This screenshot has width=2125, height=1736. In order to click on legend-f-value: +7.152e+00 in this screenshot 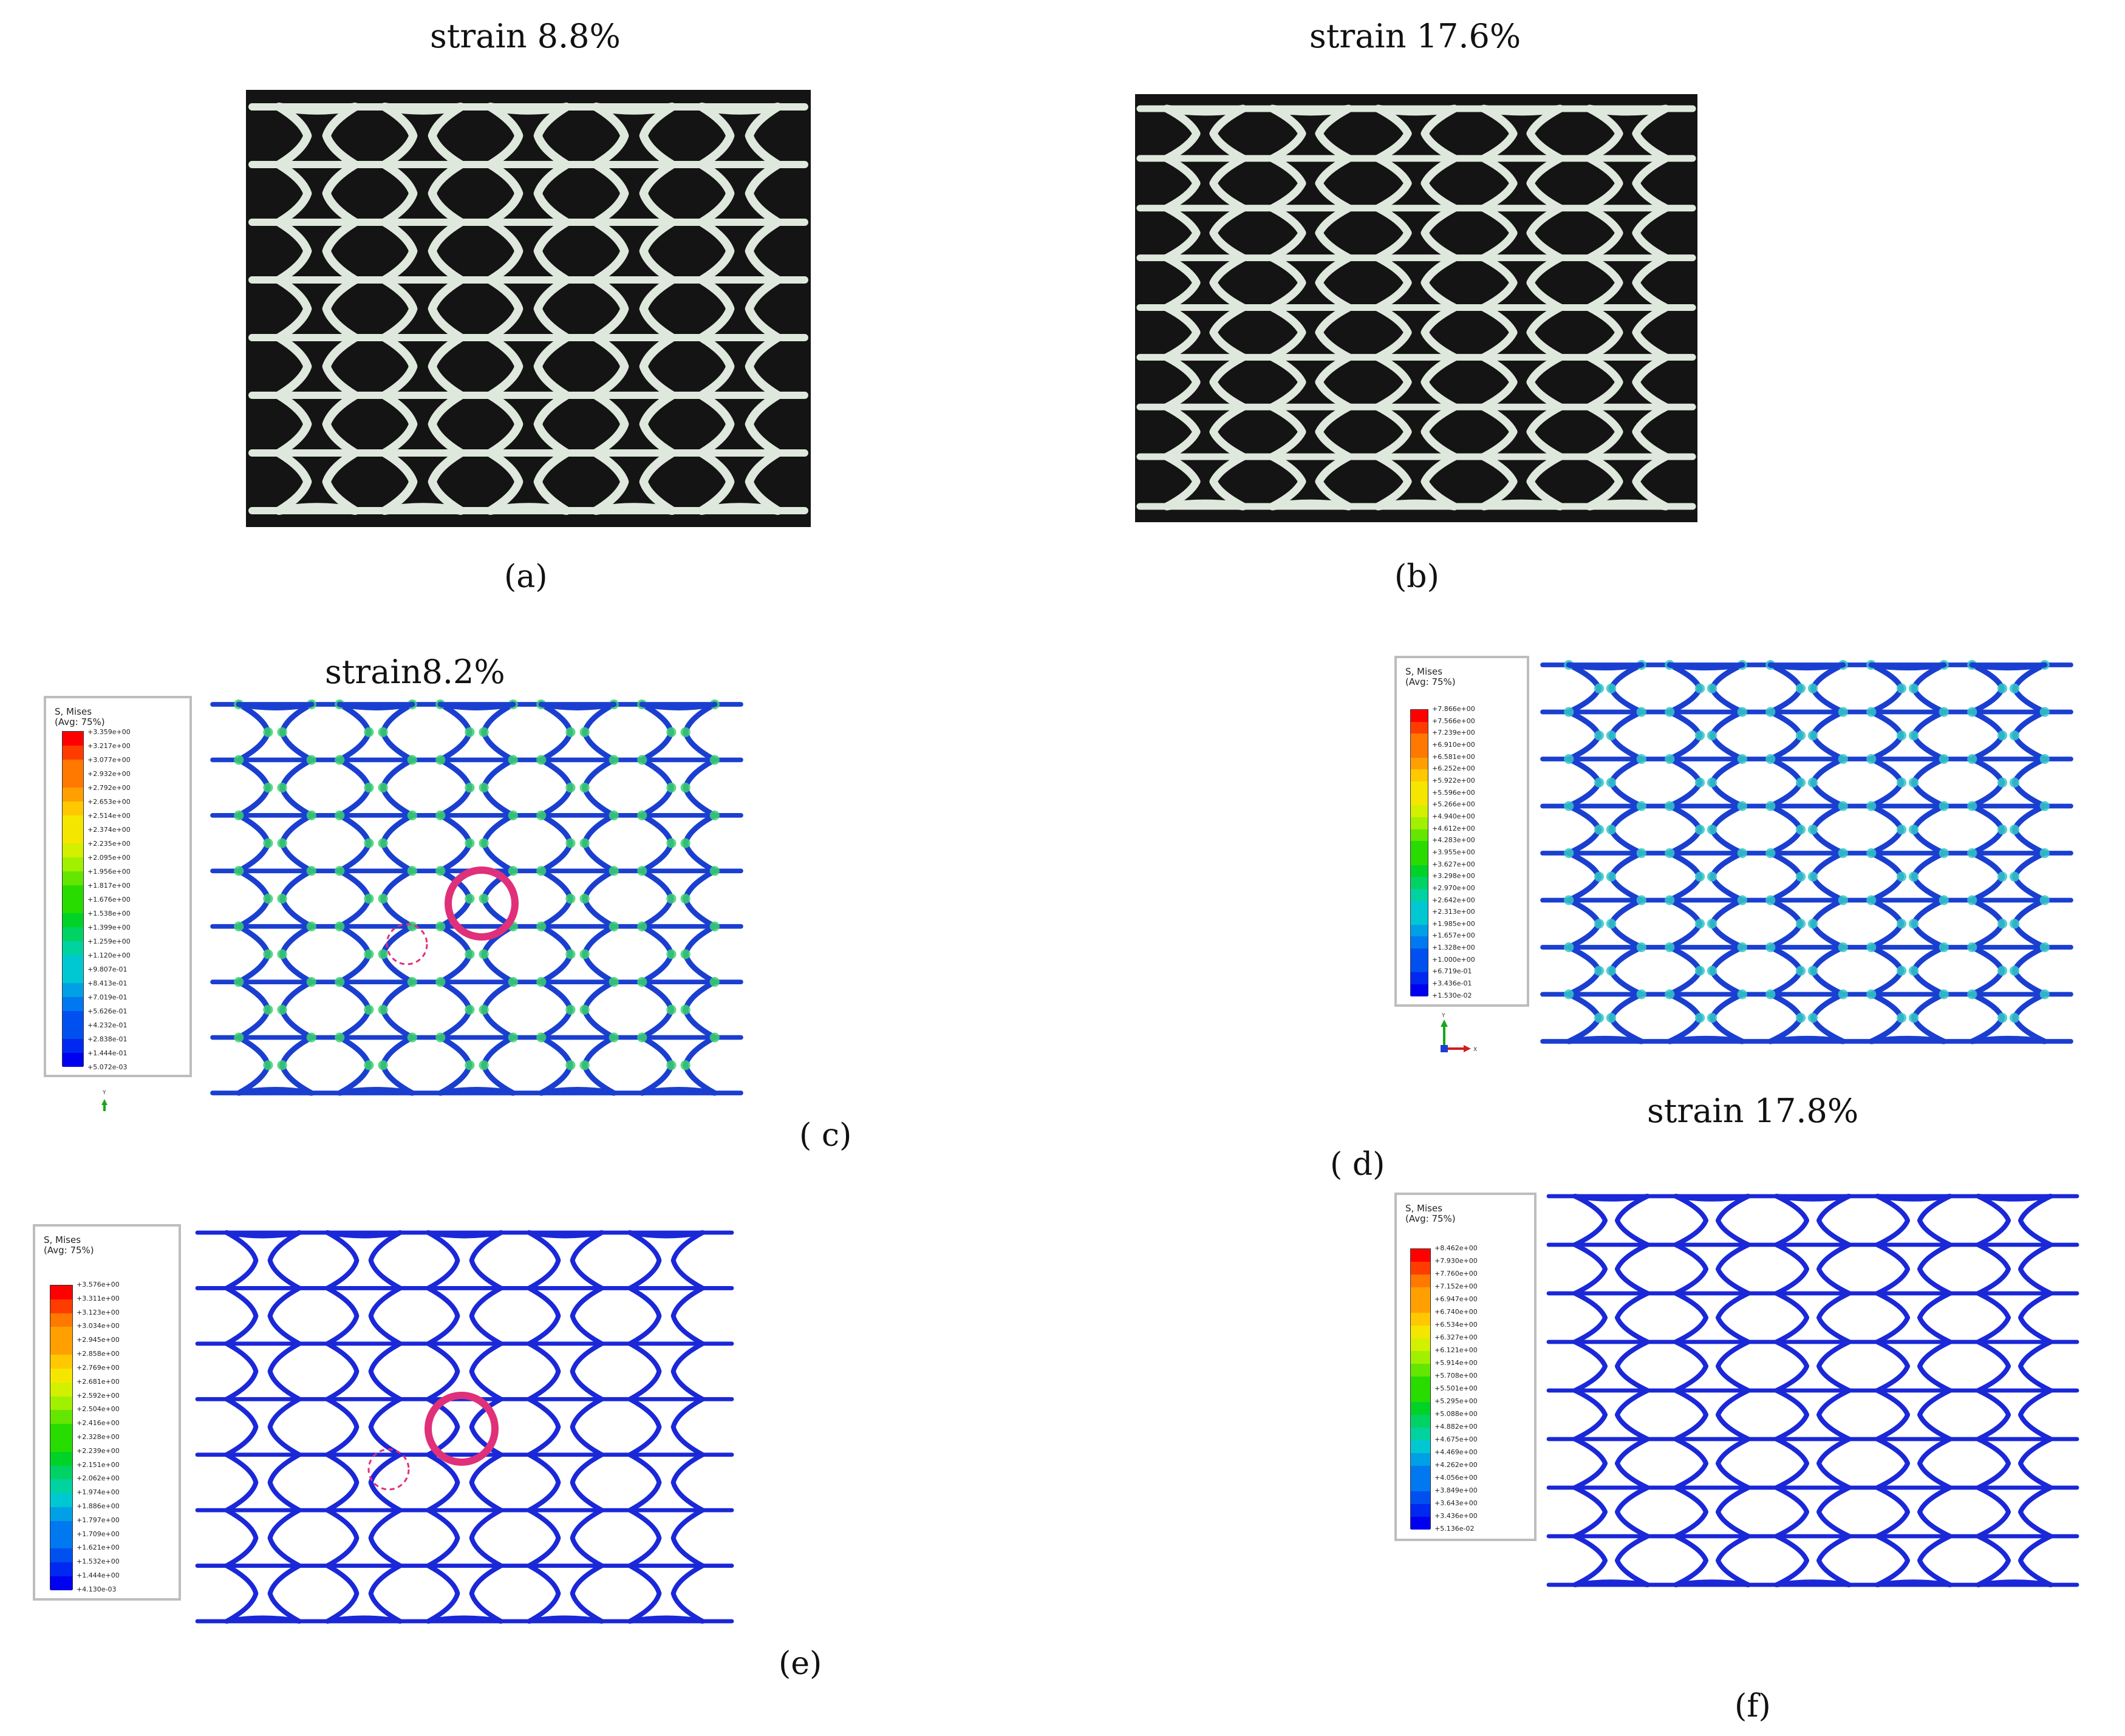, I will do `click(1456, 1286)`.